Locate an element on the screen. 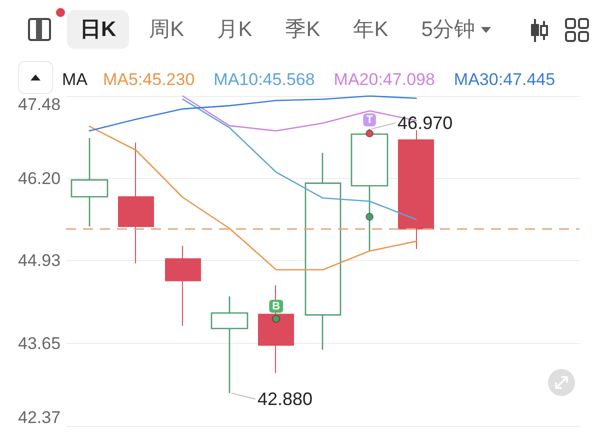 The width and height of the screenshot is (603, 437). y-tick-label: 43.65 is located at coordinates (39, 343).